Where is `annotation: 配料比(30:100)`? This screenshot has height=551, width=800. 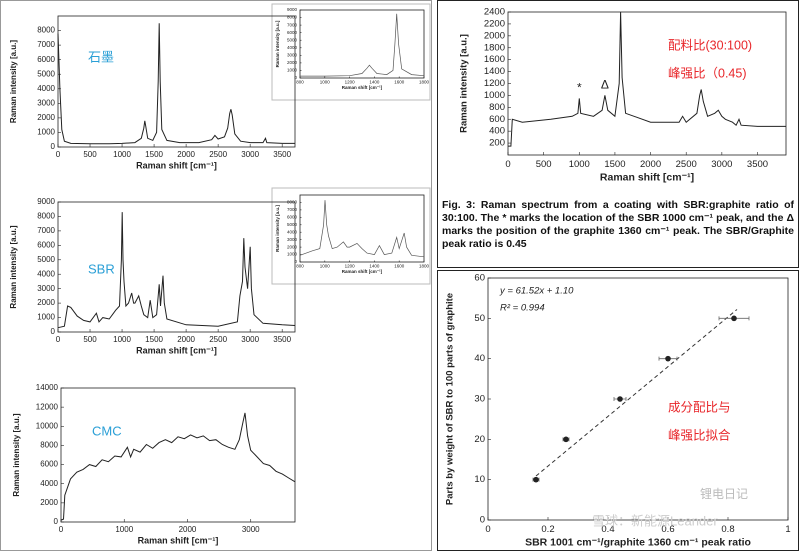
annotation: 配料比(30:100) is located at coordinates (710, 45).